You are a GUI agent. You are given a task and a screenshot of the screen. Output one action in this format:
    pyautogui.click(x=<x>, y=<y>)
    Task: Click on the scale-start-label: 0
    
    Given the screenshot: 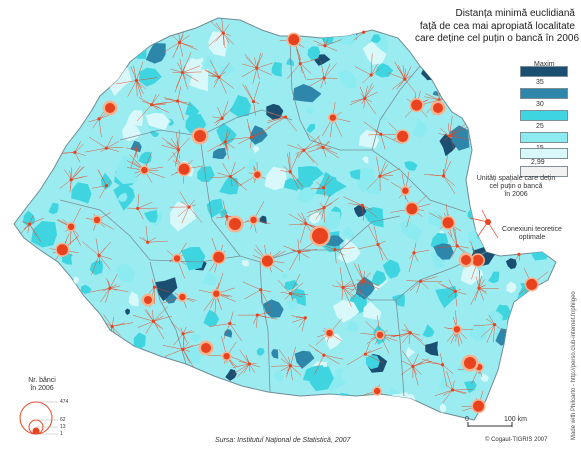 What is the action you would take?
    pyautogui.click(x=467, y=419)
    